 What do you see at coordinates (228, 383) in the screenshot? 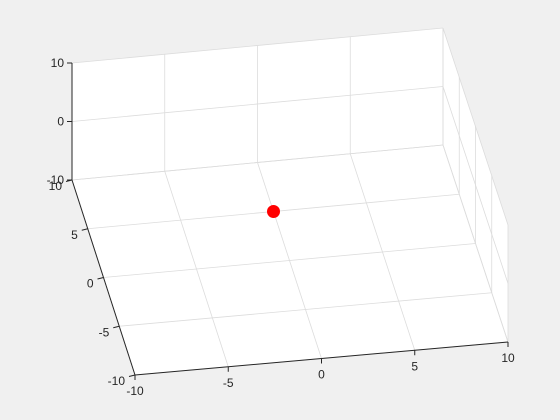
I see `x-tick-label: -5` at bounding box center [228, 383].